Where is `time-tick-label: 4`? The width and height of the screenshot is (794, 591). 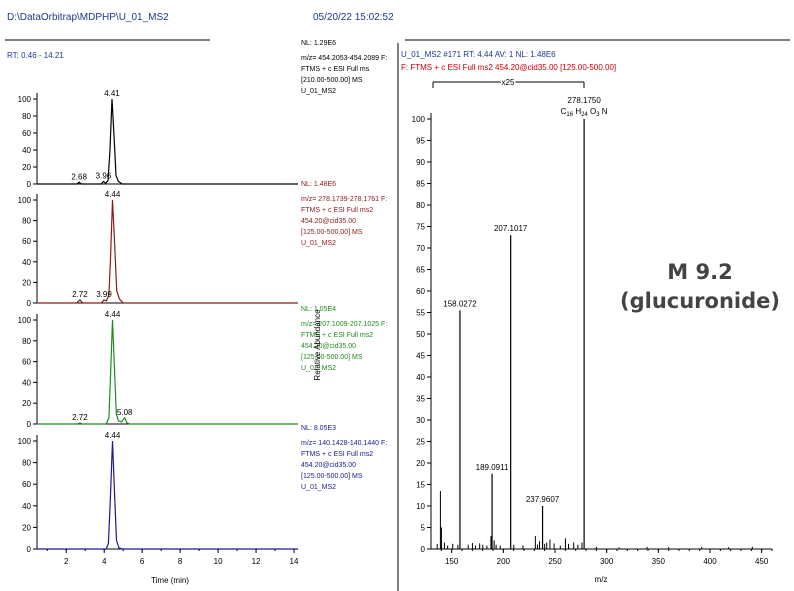 time-tick-label: 4 is located at coordinates (104, 561).